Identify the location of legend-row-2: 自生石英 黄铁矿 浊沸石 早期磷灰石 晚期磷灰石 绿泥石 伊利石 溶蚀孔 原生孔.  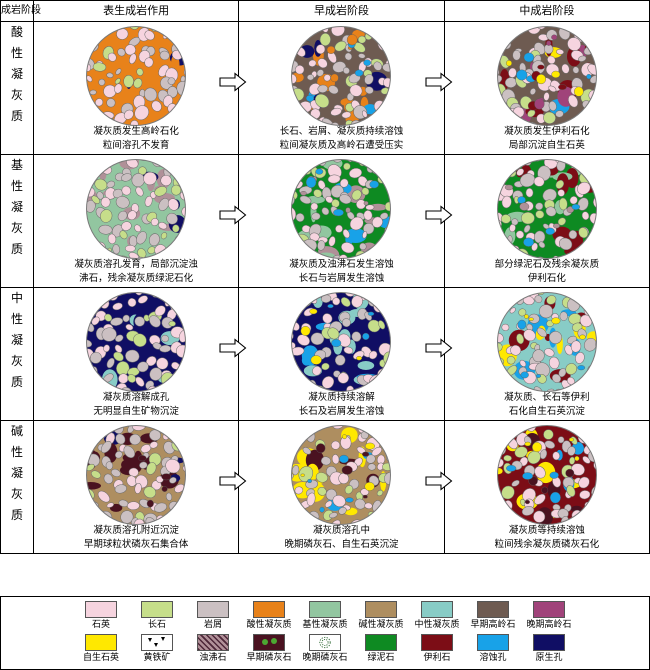
(325, 647).